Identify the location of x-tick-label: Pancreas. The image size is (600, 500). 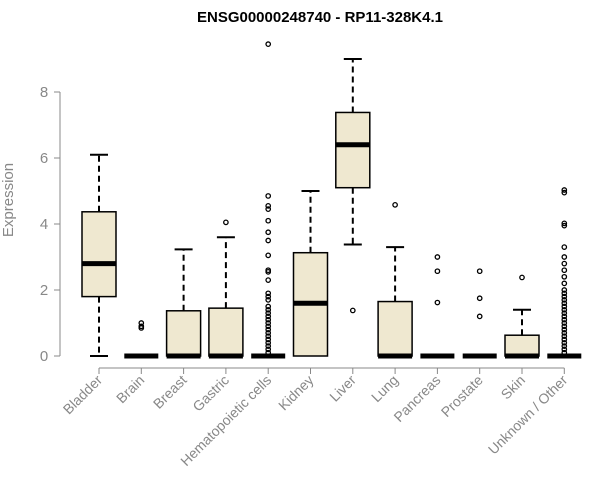
(416, 398).